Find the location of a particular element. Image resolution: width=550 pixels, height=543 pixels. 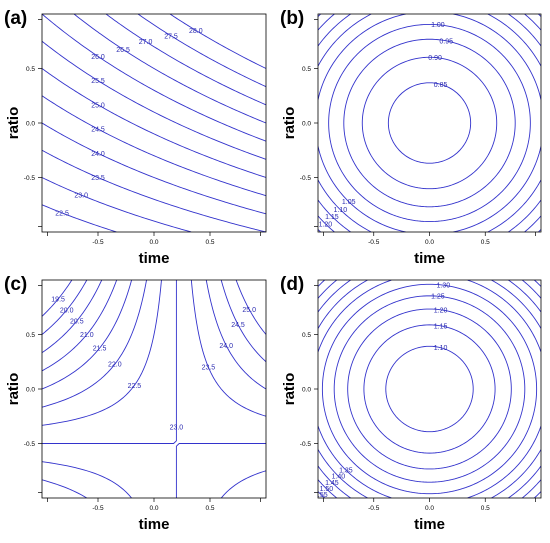

contour-line-0.90 is located at coordinates (429, 123).